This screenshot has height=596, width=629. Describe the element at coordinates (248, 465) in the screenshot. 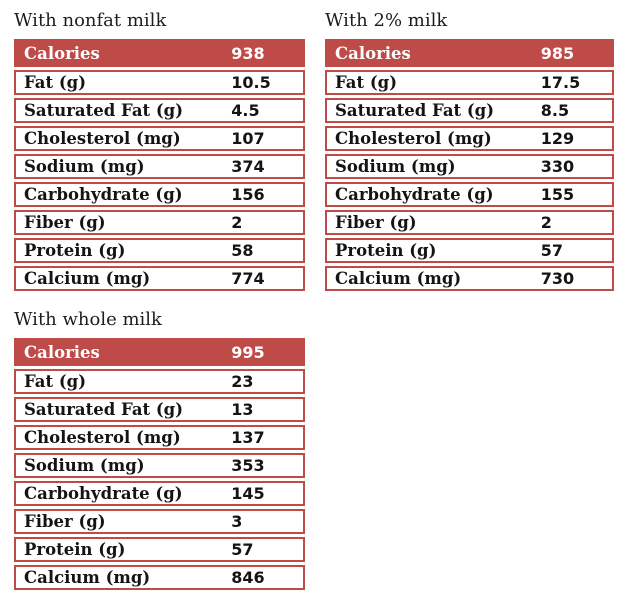

I see `row-value: 353` at that location.